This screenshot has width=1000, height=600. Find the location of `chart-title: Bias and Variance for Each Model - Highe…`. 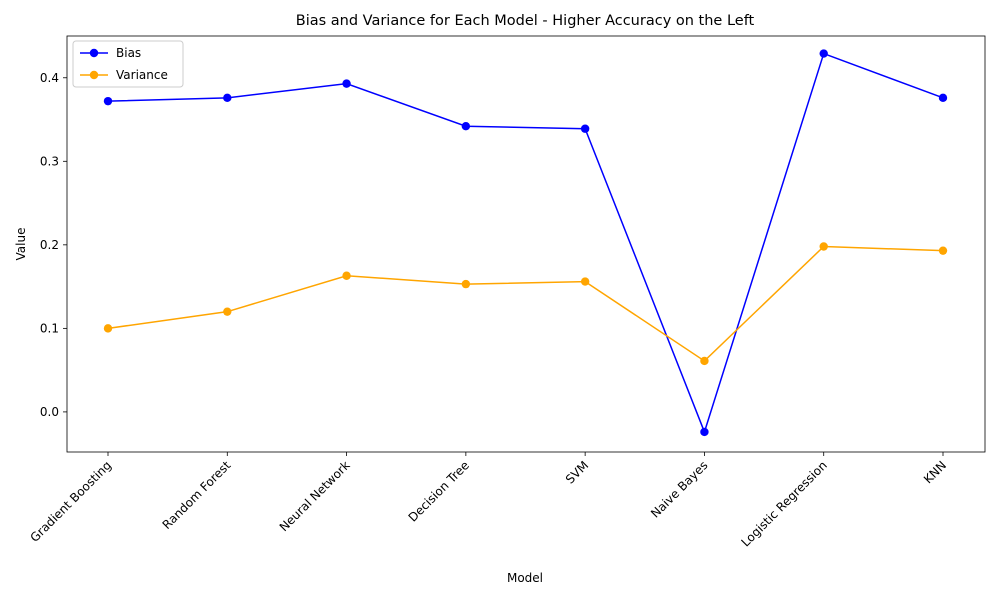

chart-title: Bias and Variance for Each Model - Highe… is located at coordinates (525, 21).